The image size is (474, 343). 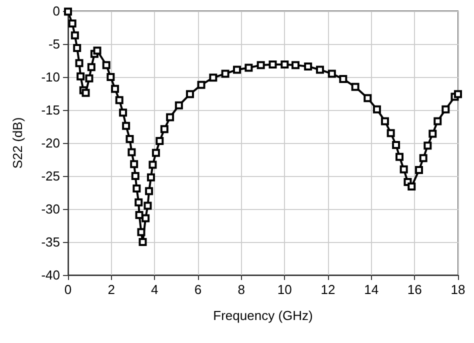 What do you see at coordinates (371, 289) in the screenshot?
I see `x-tick-label: 14` at bounding box center [371, 289].